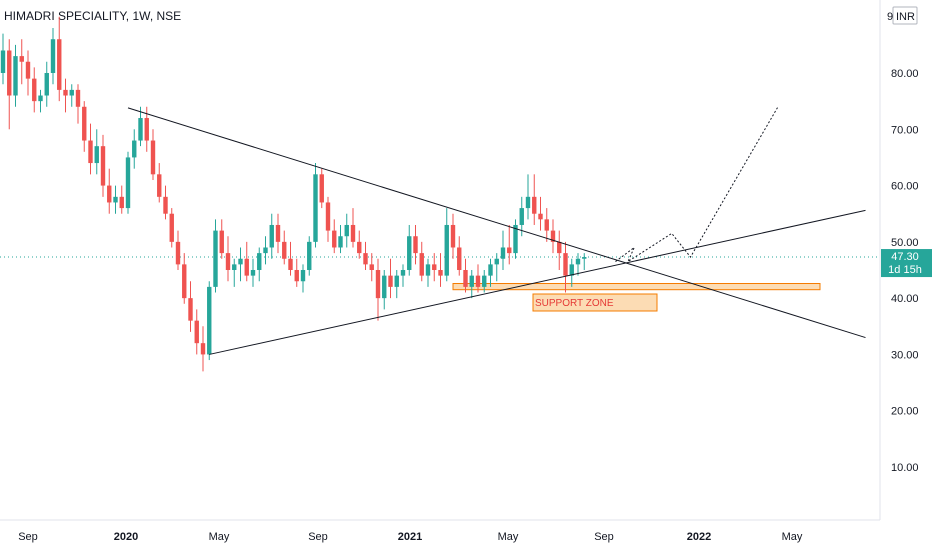  Describe the element at coordinates (902, 15) in the screenshot. I see `currency-badge: 9 INR` at that location.